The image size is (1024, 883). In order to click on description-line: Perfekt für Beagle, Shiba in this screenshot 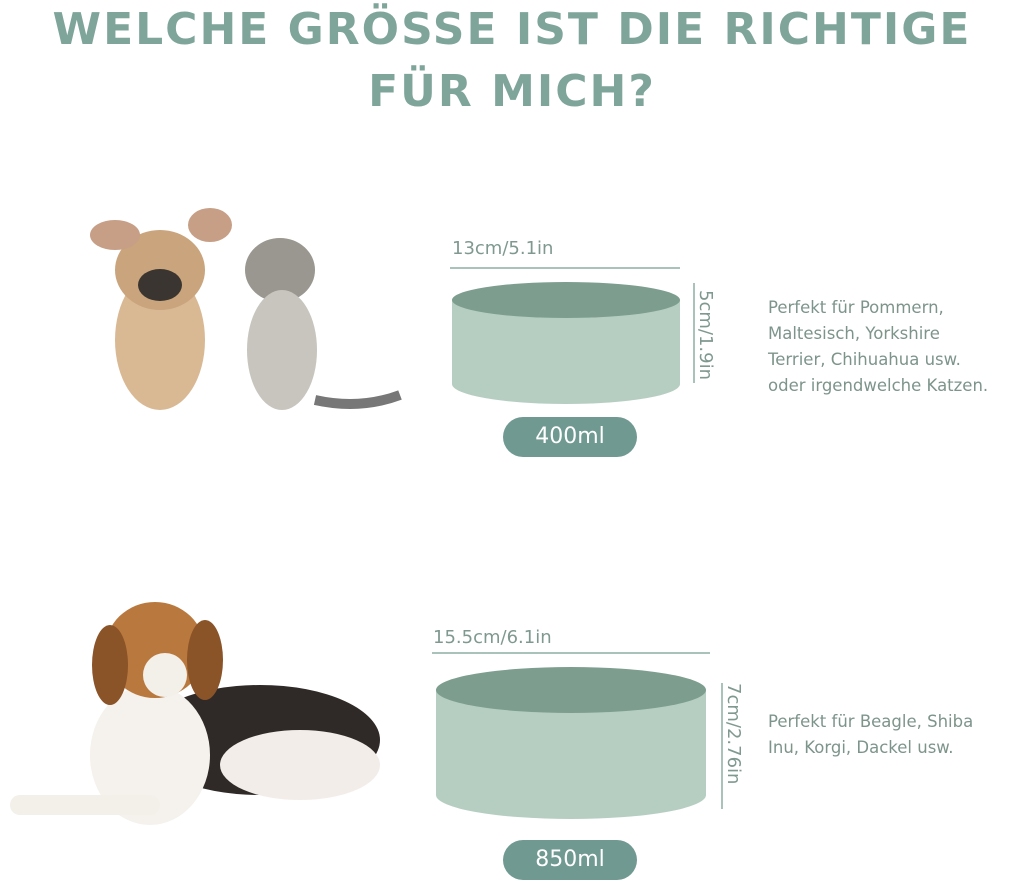, I will do `click(871, 721)`.